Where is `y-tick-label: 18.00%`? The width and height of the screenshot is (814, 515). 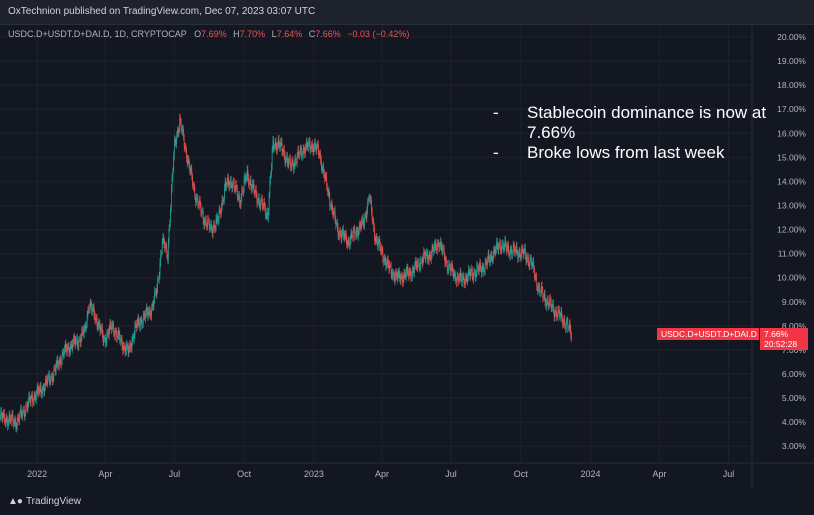
y-tick-label: 18.00% is located at coordinates (791, 85).